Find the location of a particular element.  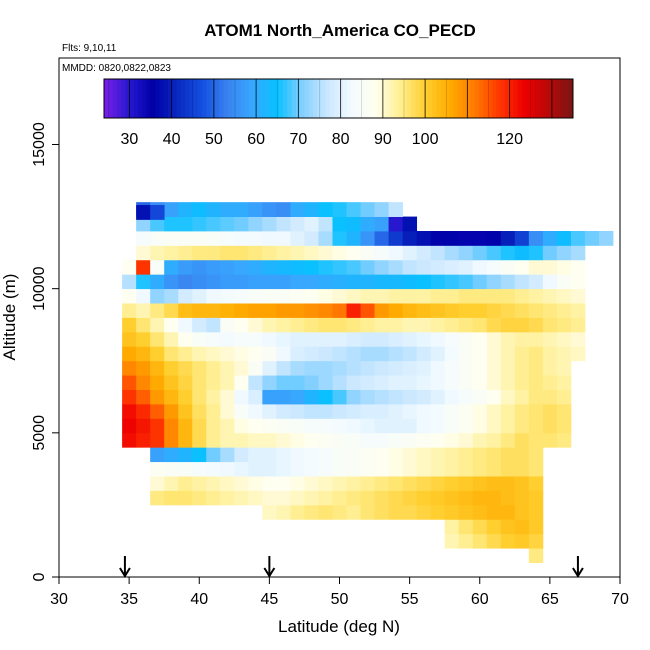

colorbar-tick-label: 80 is located at coordinates (341, 139).